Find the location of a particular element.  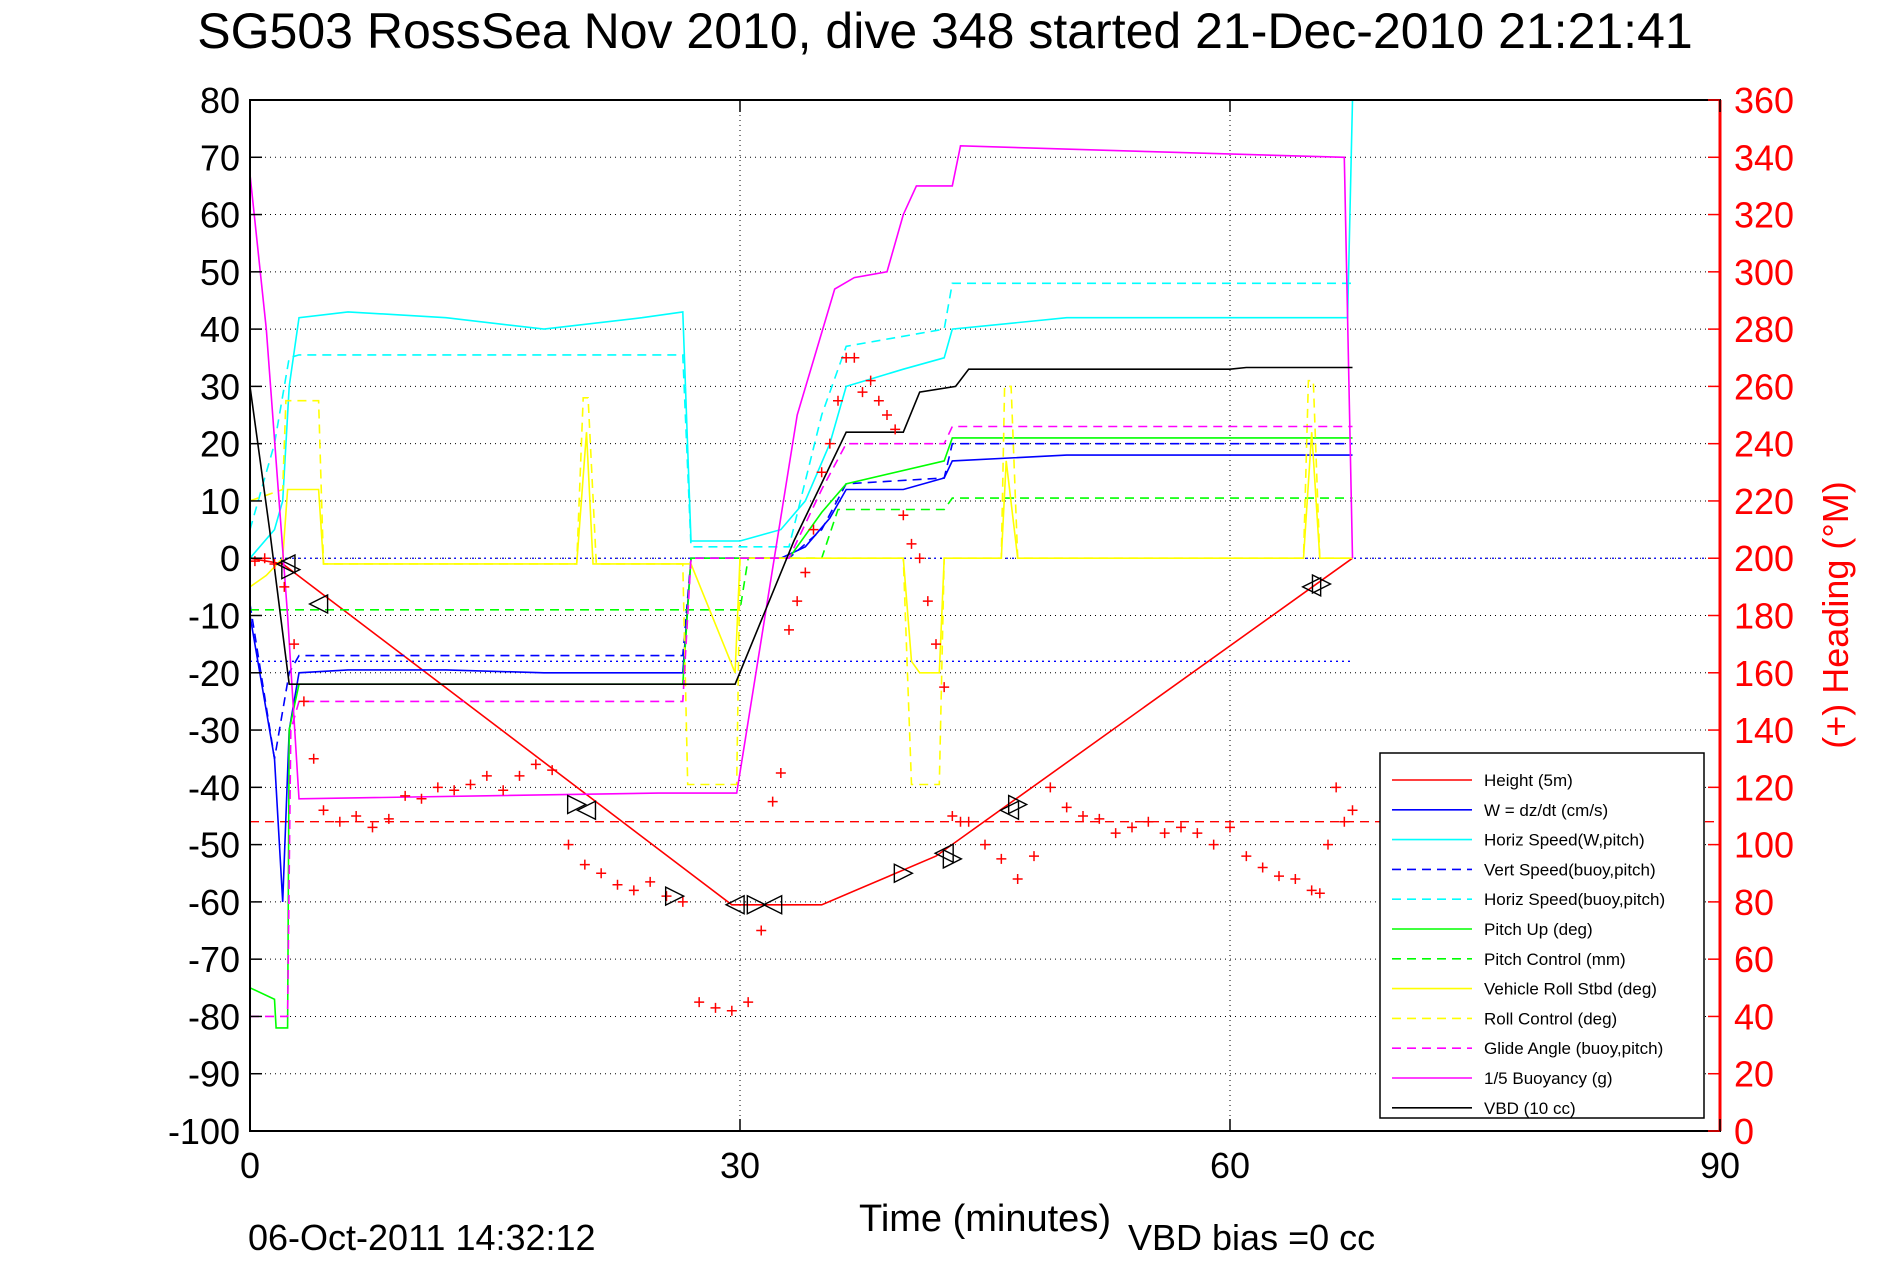

right-tick-label: 260 is located at coordinates (1764, 386).